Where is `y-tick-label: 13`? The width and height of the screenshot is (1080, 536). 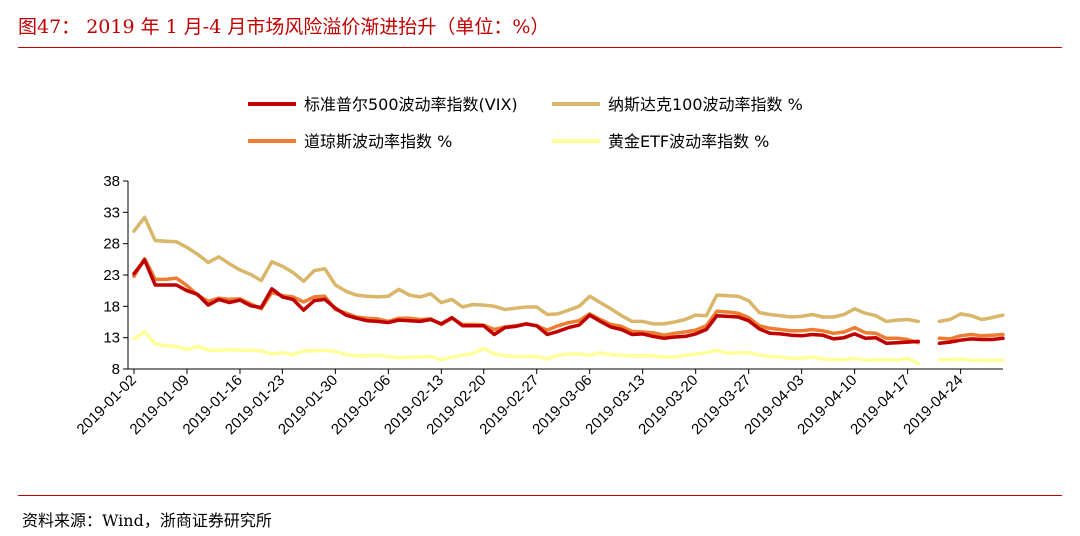 y-tick-label: 13 is located at coordinates (111, 338).